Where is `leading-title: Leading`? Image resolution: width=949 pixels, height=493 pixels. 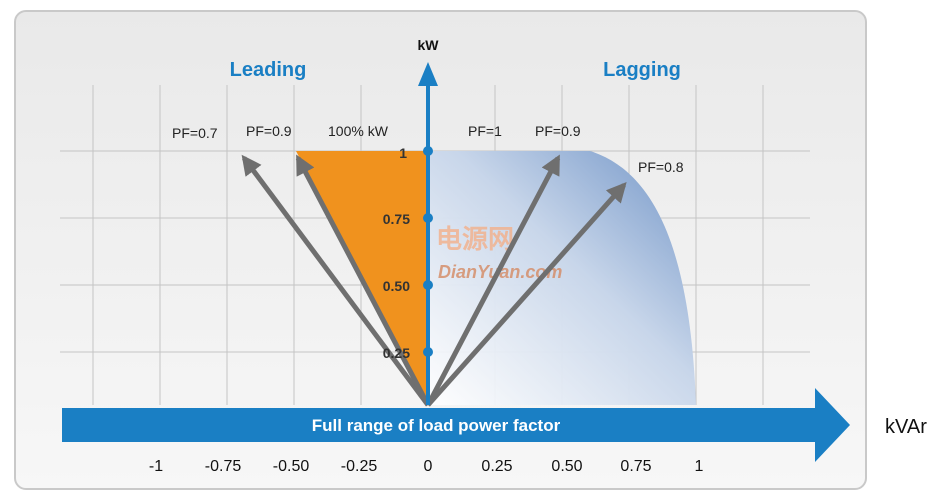 leading-title: Leading is located at coordinates (268, 70).